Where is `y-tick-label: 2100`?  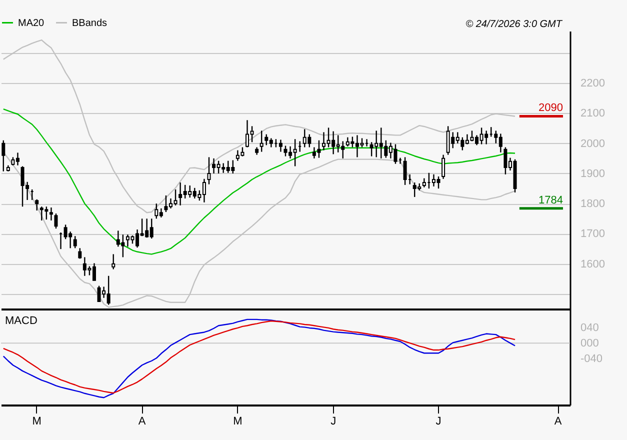
y-tick-label: 2100 is located at coordinates (592, 114).